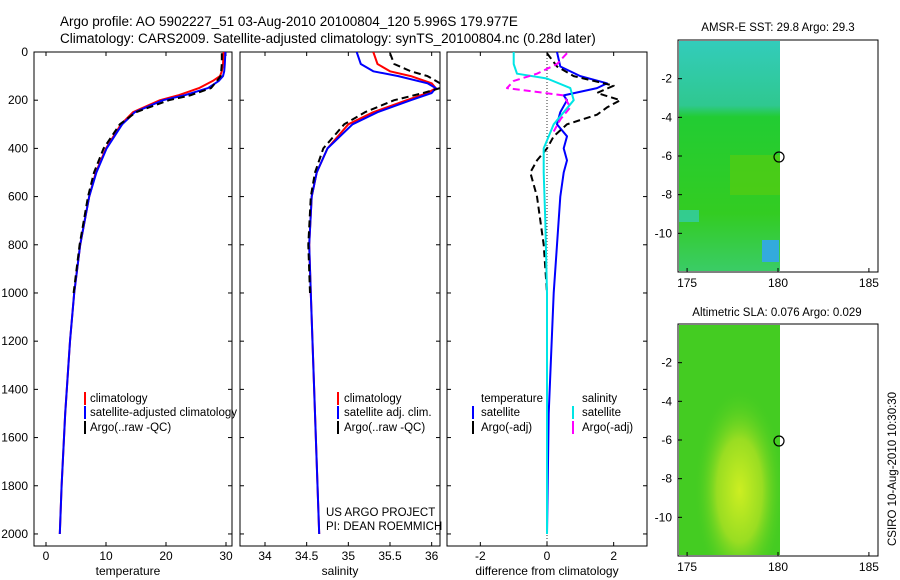 This screenshot has width=900, height=580. I want to click on series-line-satellite-adj-clim, so click(372, 293).